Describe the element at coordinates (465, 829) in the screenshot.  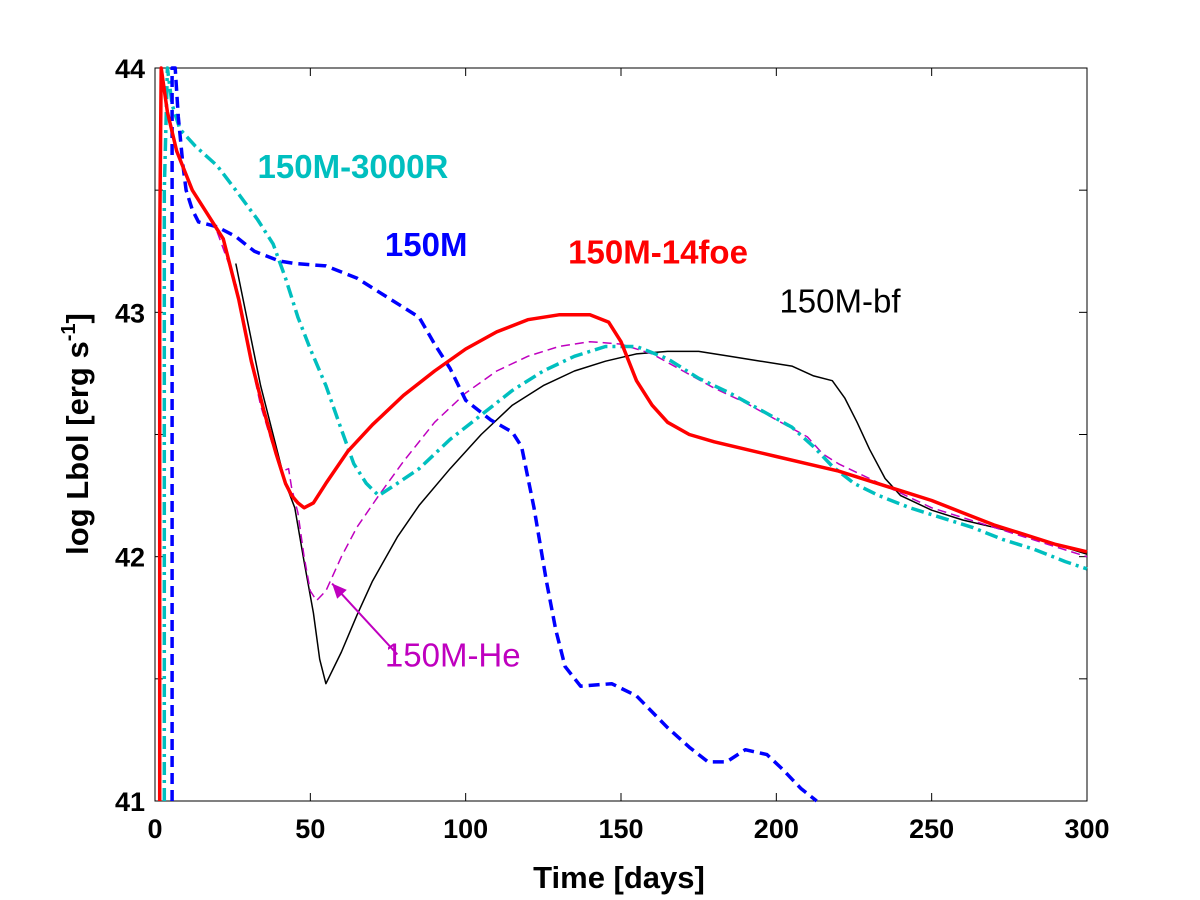
I see `x-tick-label: 100` at that location.